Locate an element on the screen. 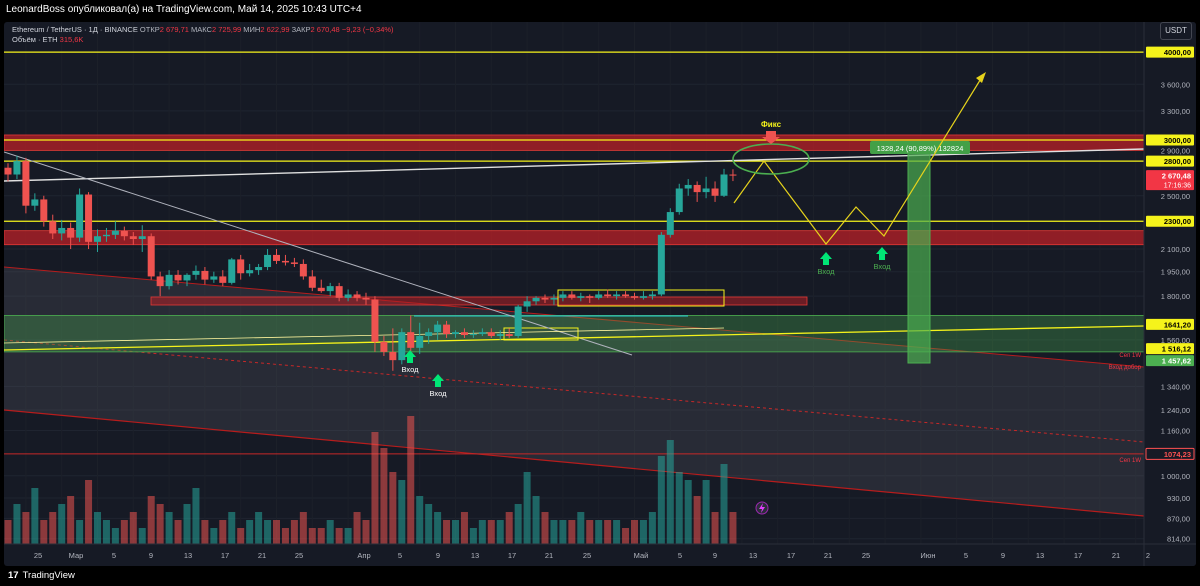 This screenshot has height=586, width=1200. open-value: 2 679,71 is located at coordinates (174, 29).